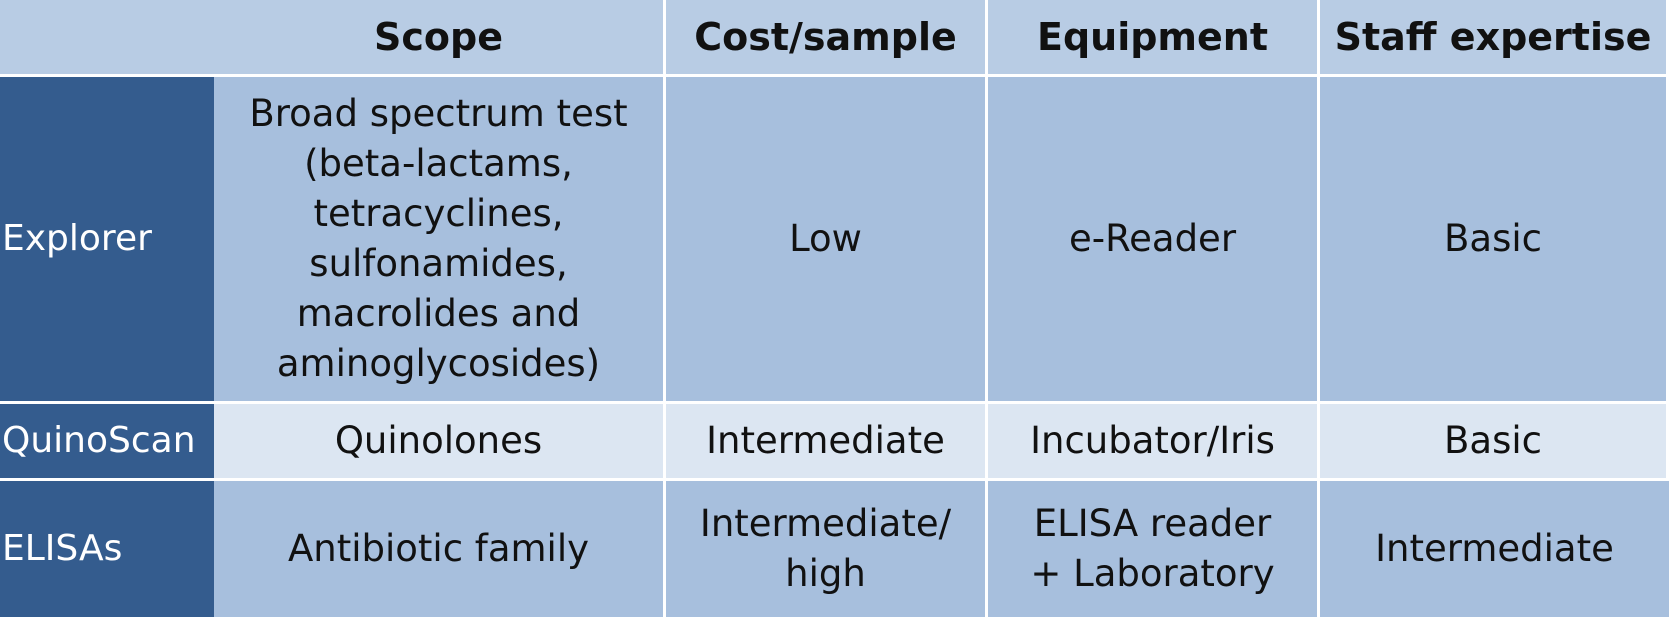  I want to click on header-cost-sample: Cost/sample, so click(827, 38).